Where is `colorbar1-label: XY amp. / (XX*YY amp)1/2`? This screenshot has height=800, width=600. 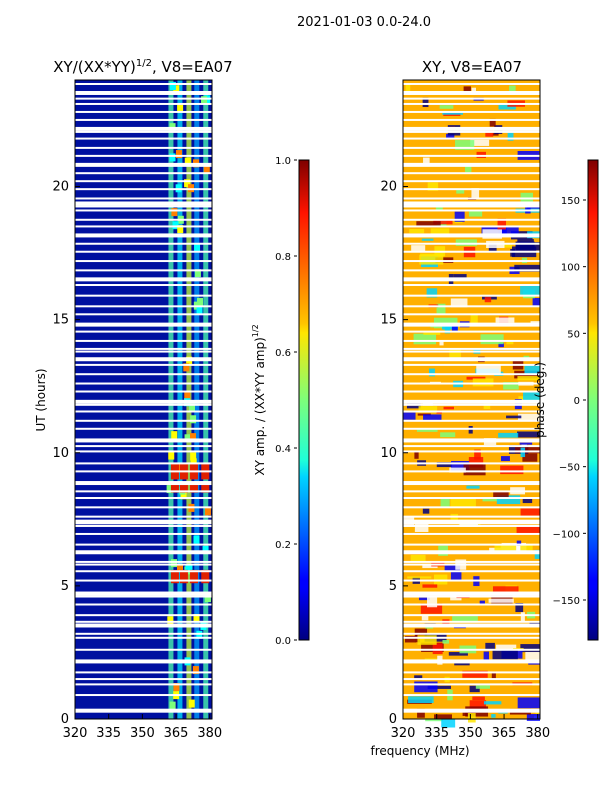
colorbar1-label: XY amp. / (XX*YY amp)1/2 is located at coordinates (259, 399).